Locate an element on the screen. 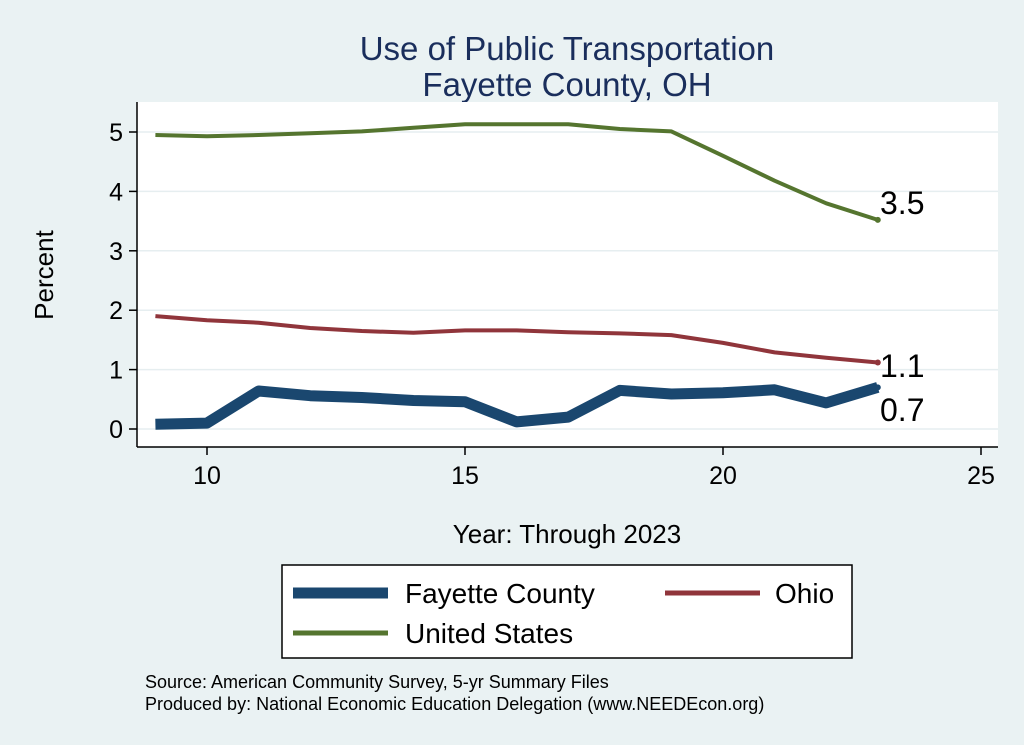 The height and width of the screenshot is (745, 1024). y-tick-label: 3 is located at coordinates (116, 252).